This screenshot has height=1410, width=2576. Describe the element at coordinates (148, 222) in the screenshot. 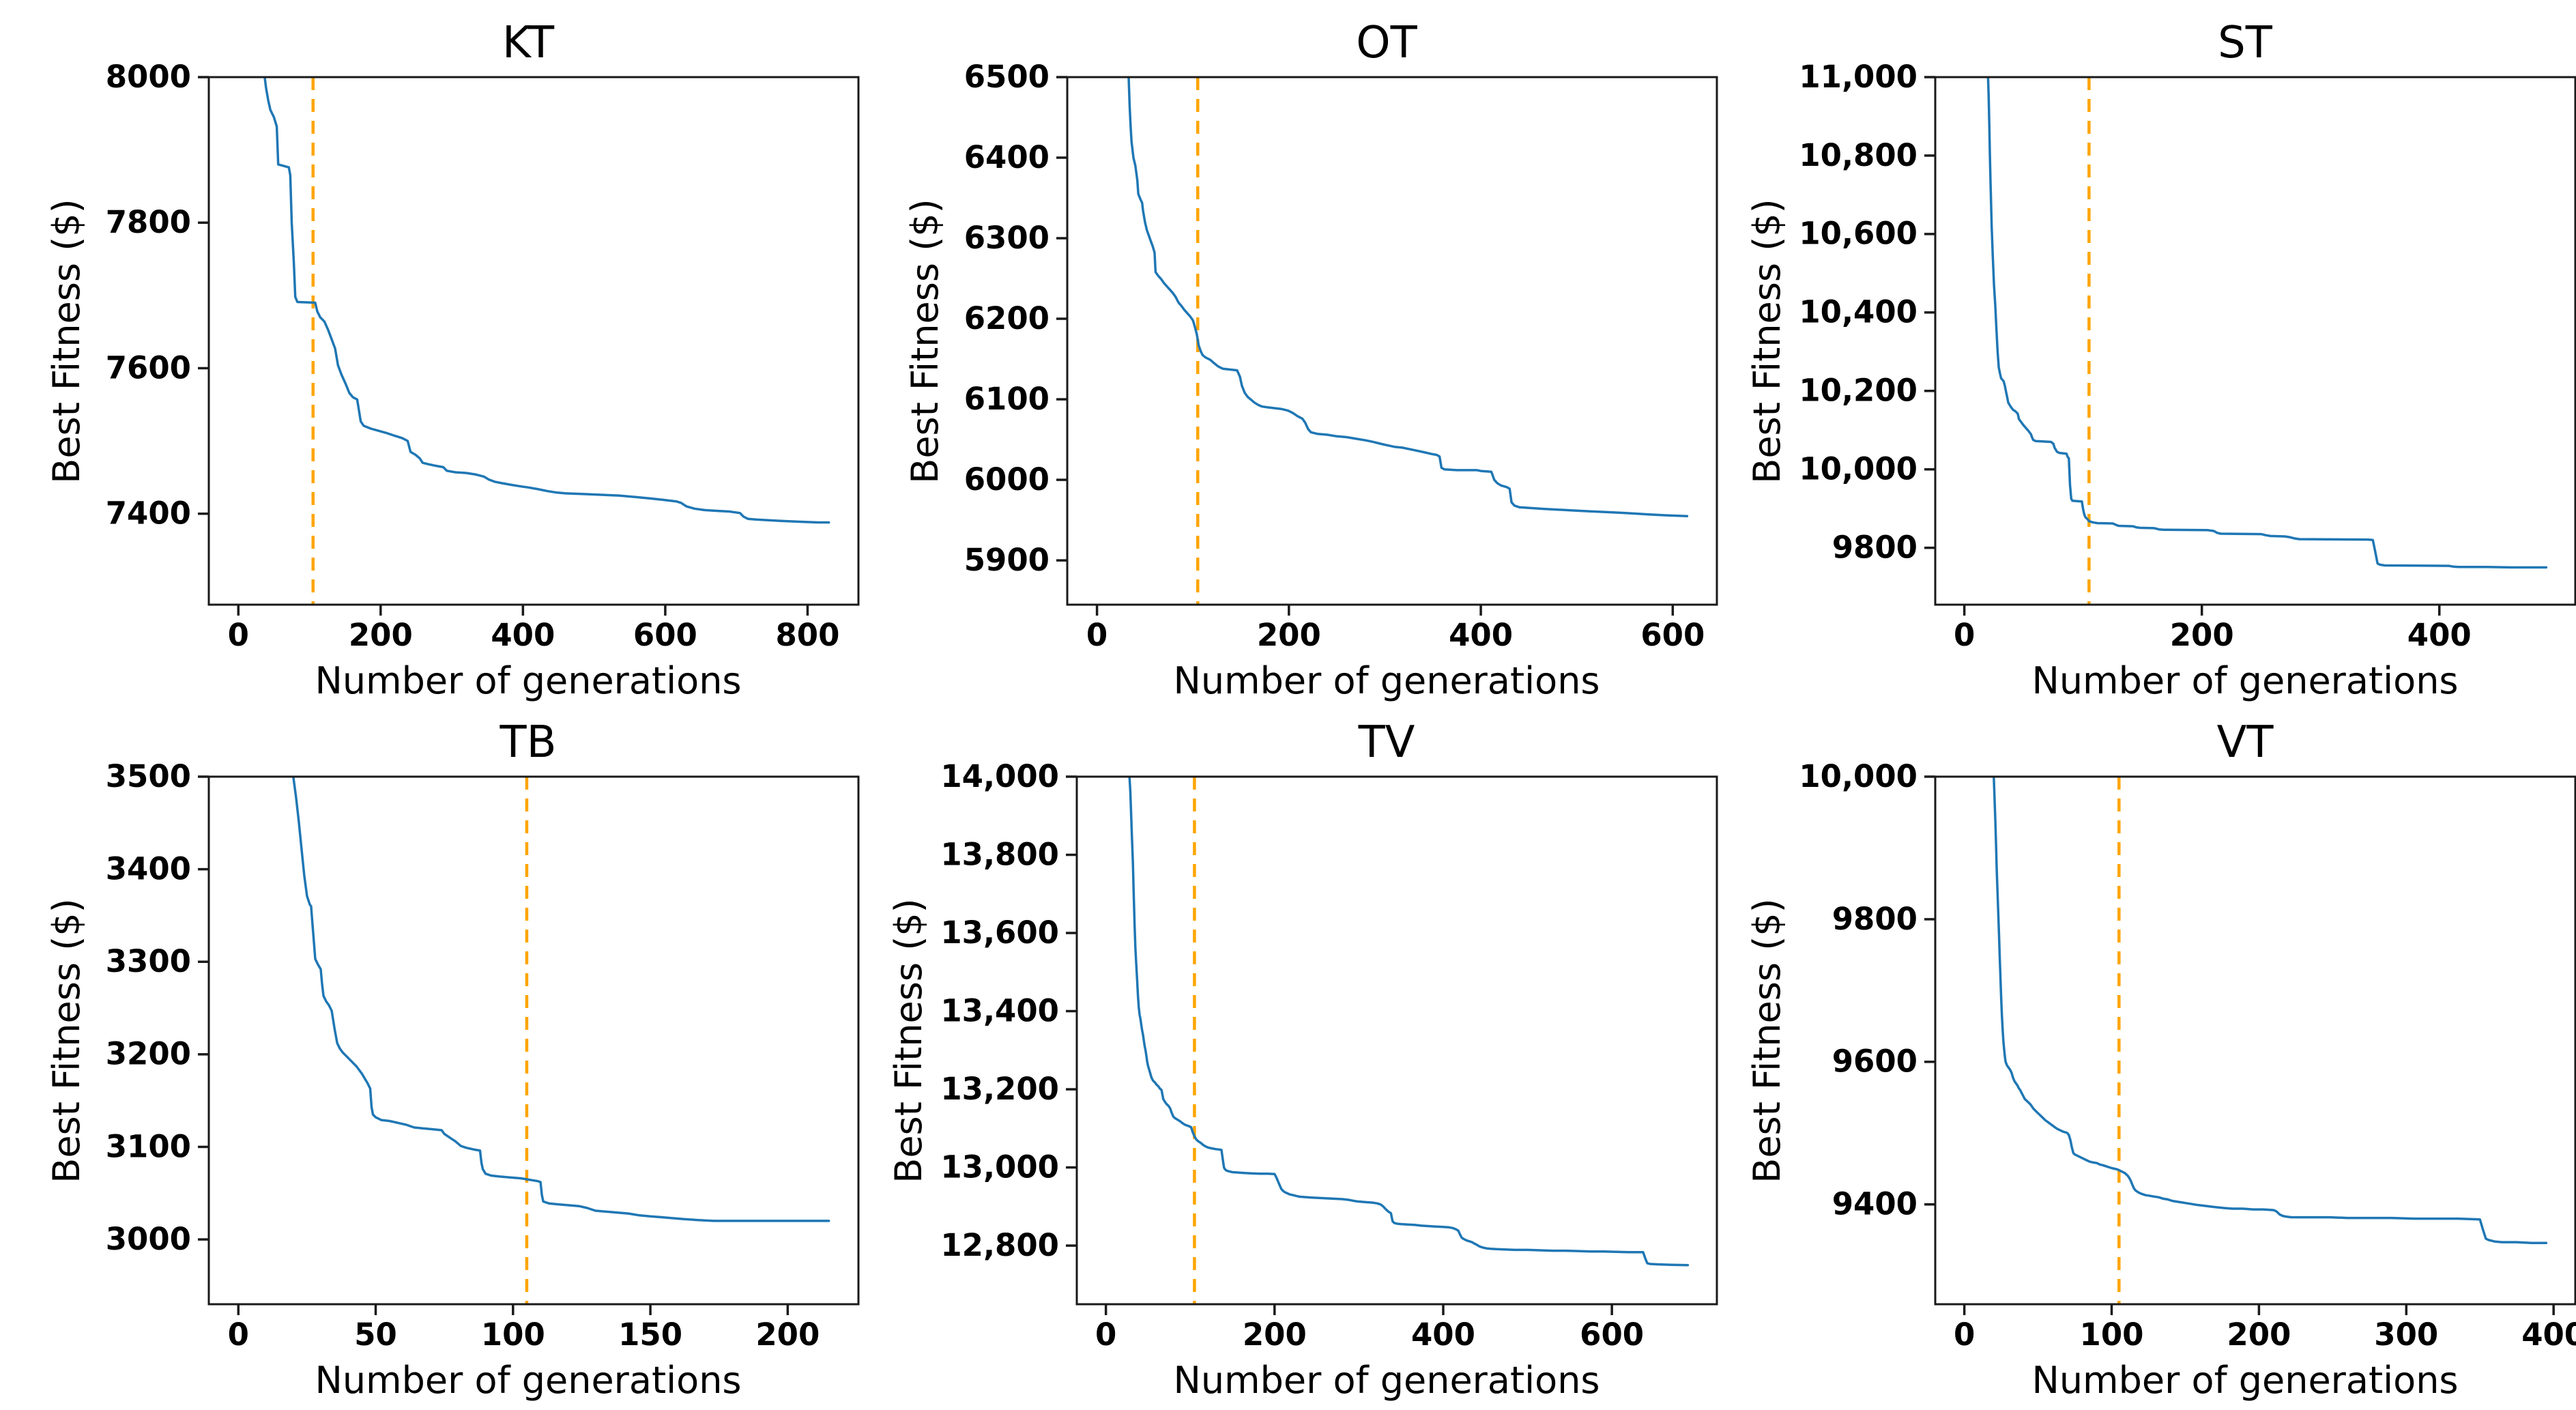

I see `y-tick-label: 7800` at that location.